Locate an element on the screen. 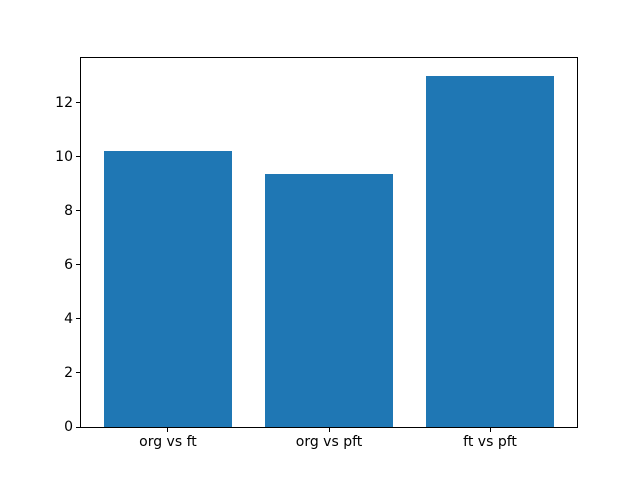 This screenshot has height=480, width=640. y-axis-tick-label: 4 is located at coordinates (68, 318).